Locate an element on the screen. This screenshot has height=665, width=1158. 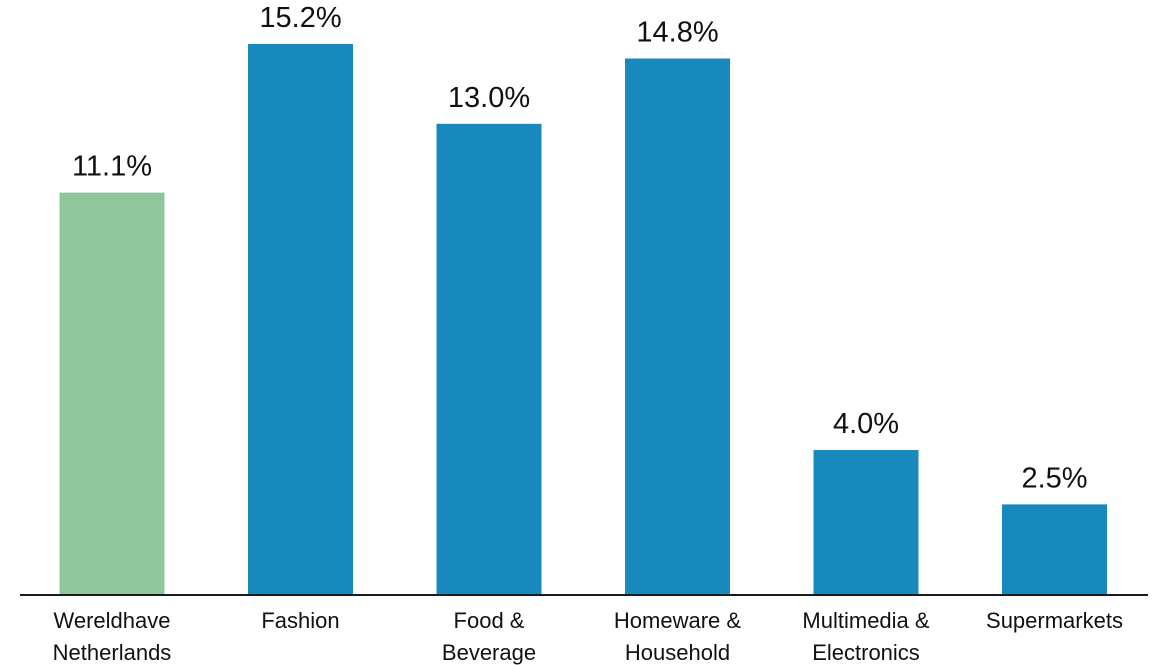
category-label-3: Homeware & Household is located at coordinates (677, 636).